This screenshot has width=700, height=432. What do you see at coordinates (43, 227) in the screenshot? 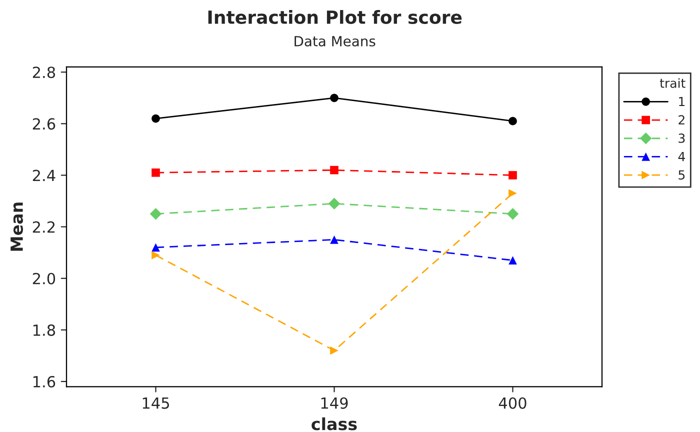
I see `y-tick-label: 2.2` at bounding box center [43, 227].